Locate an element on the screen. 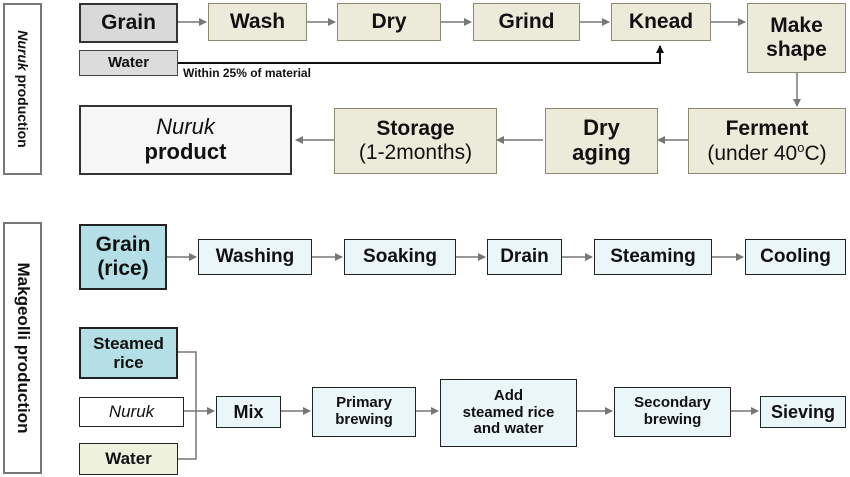 This screenshot has height=477, width=850. add-steamed-rice-box: Add steamed rice and water is located at coordinates (508, 413).